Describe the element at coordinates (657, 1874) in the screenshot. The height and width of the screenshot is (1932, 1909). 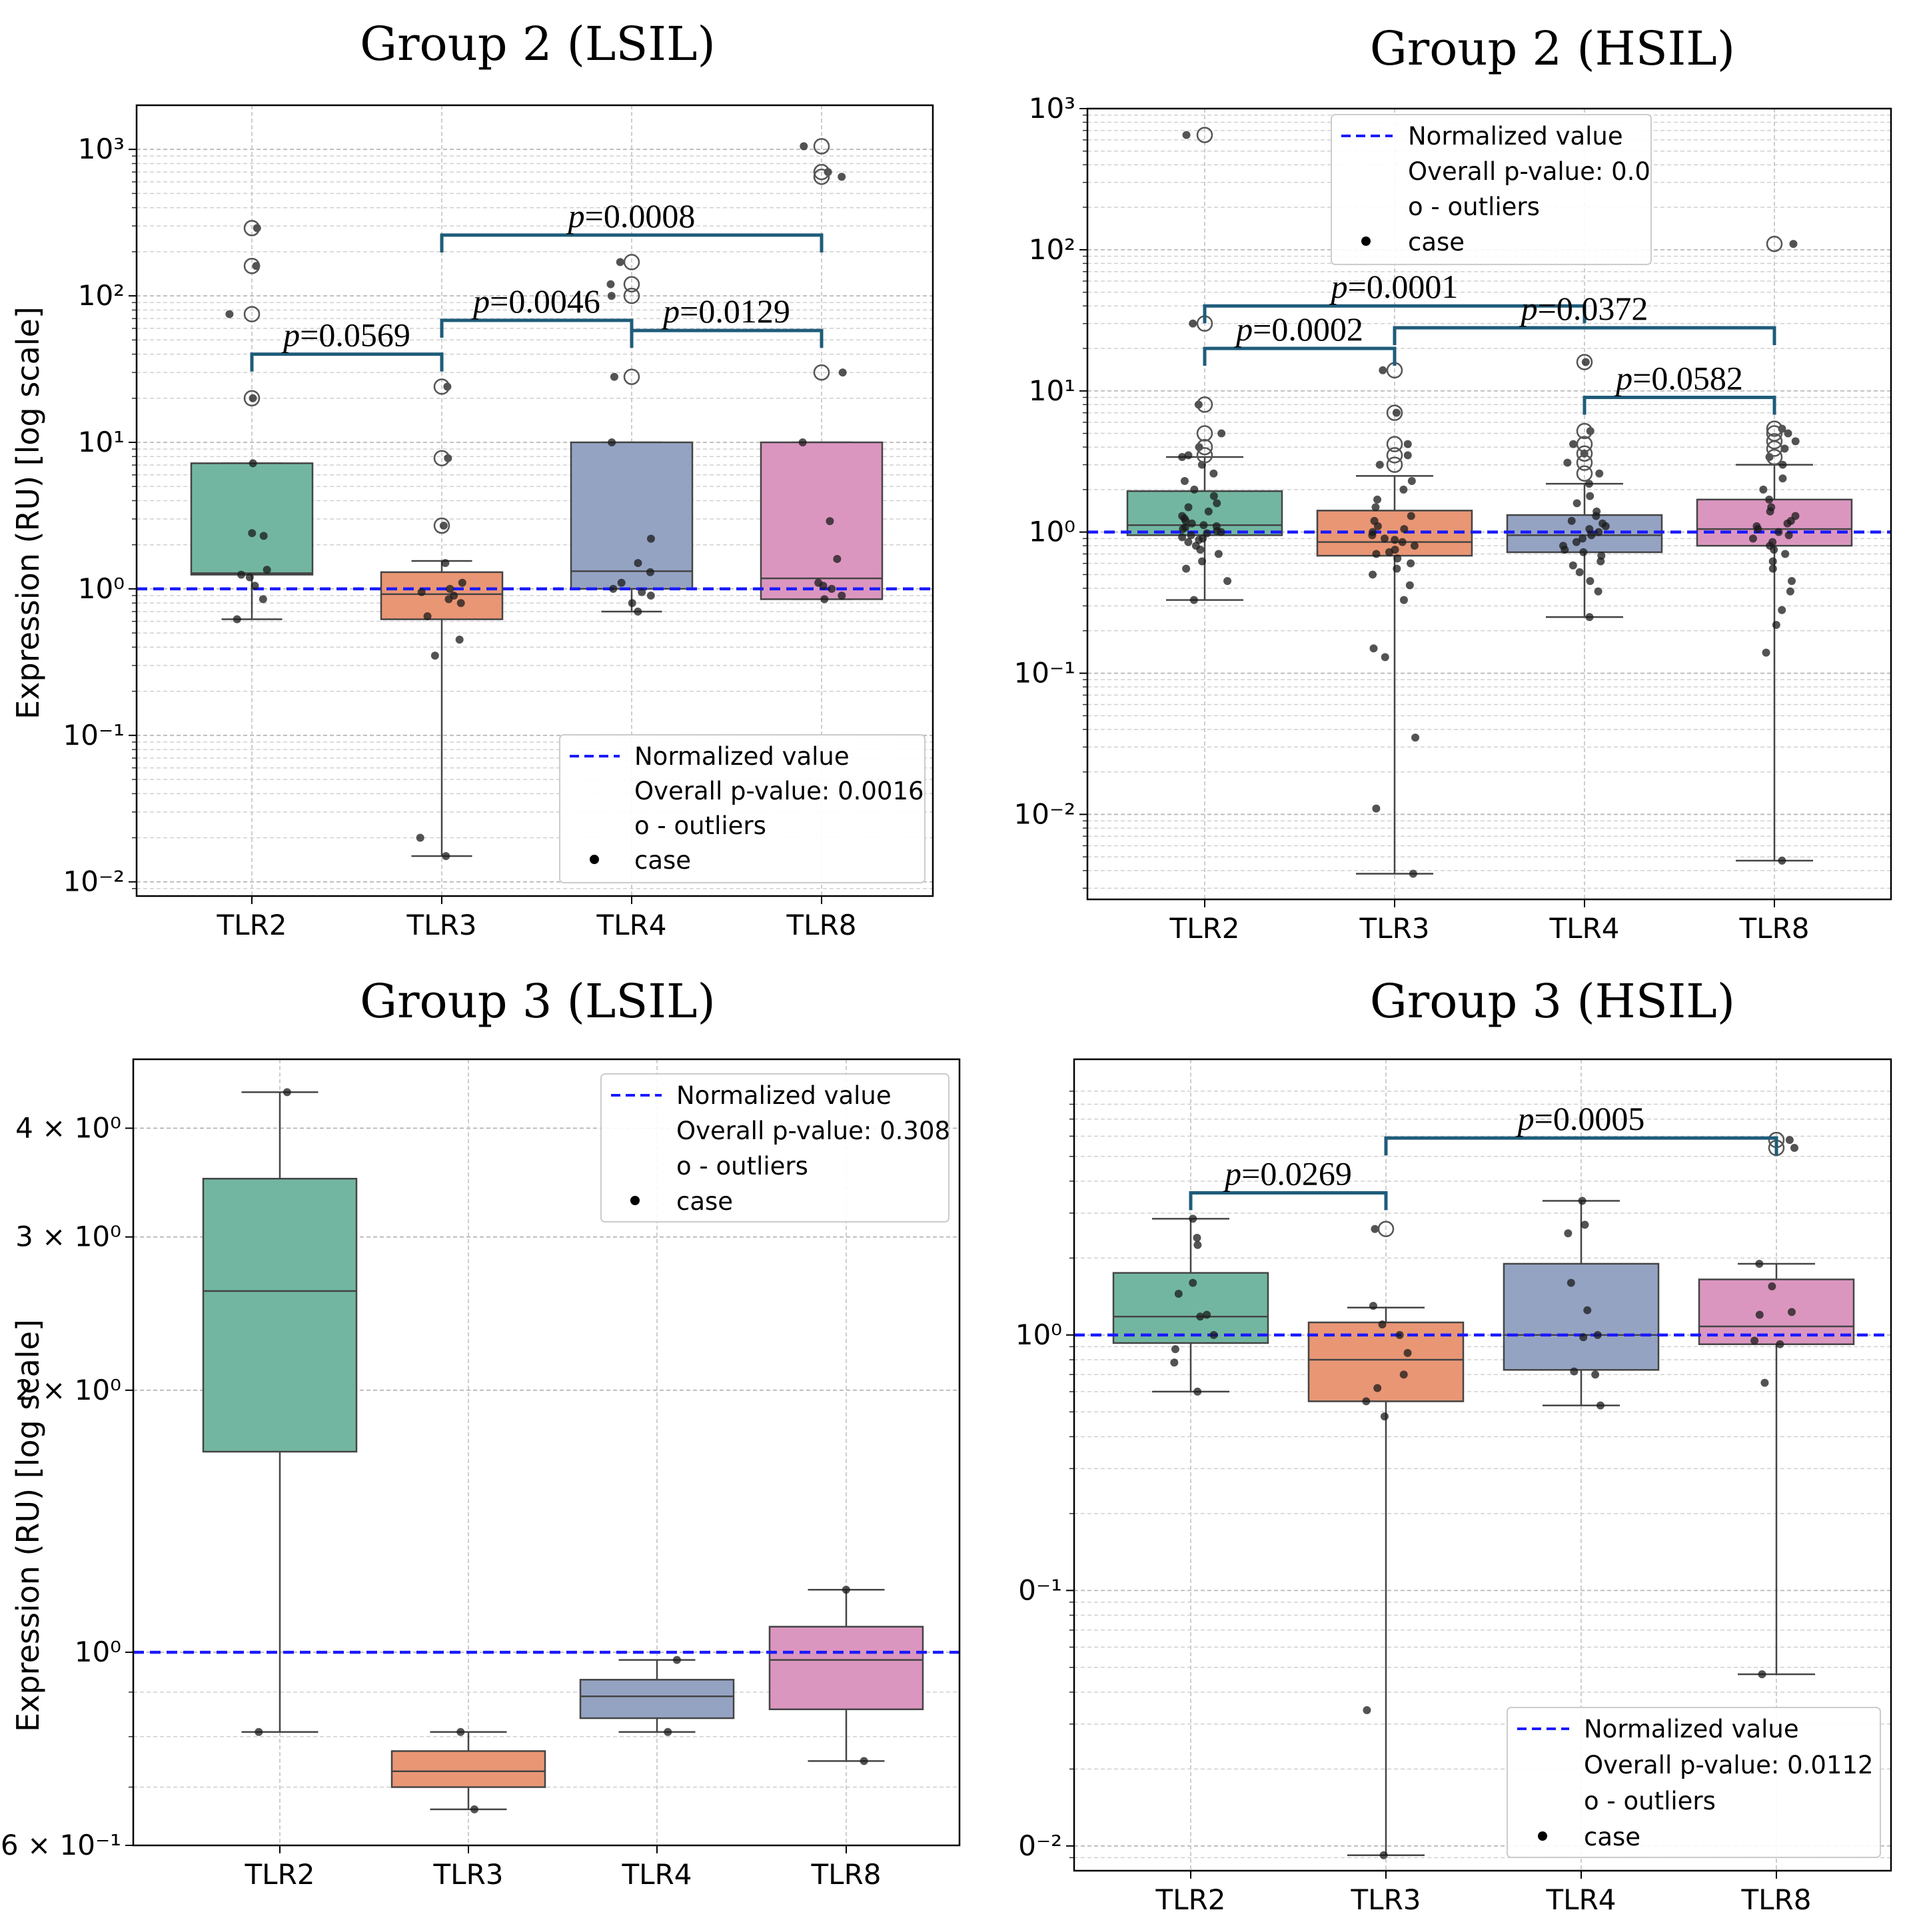
I see `x-tick-label: TLR4` at that location.